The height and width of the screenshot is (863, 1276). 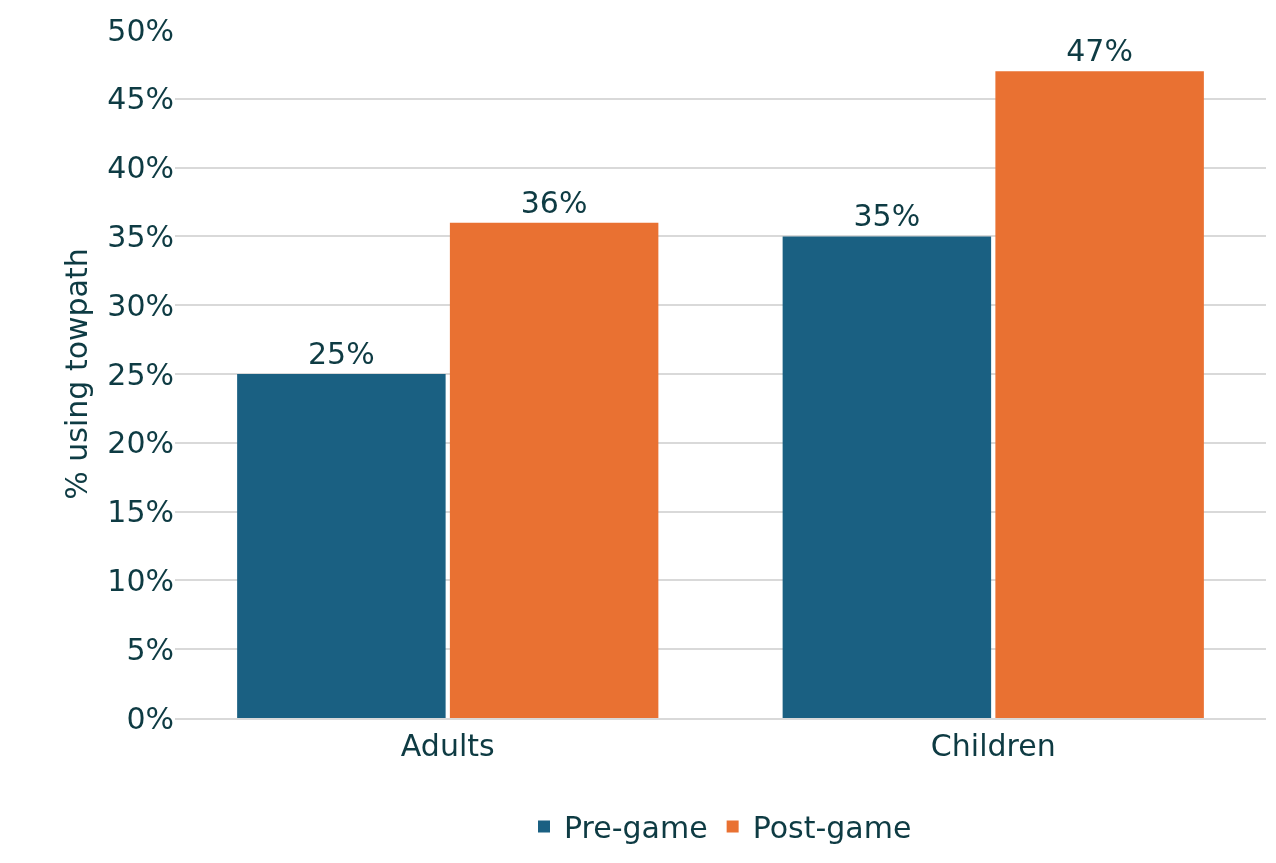 What do you see at coordinates (832, 828) in the screenshot?
I see `legend-label: Post-game` at bounding box center [832, 828].